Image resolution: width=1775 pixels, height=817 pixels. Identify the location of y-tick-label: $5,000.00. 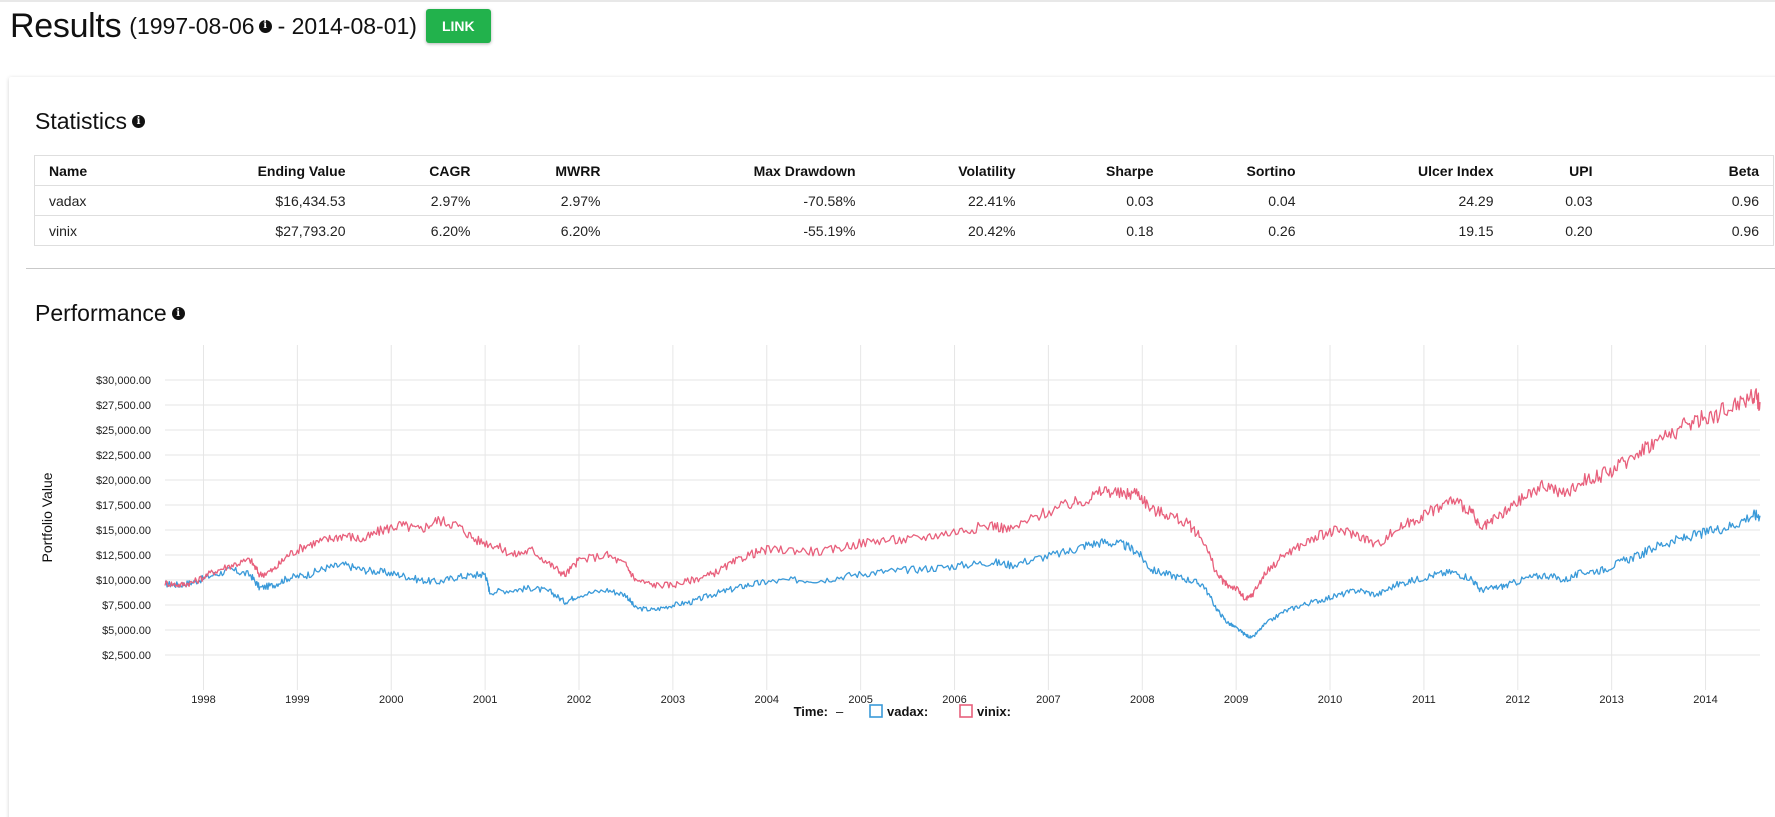
(126, 631).